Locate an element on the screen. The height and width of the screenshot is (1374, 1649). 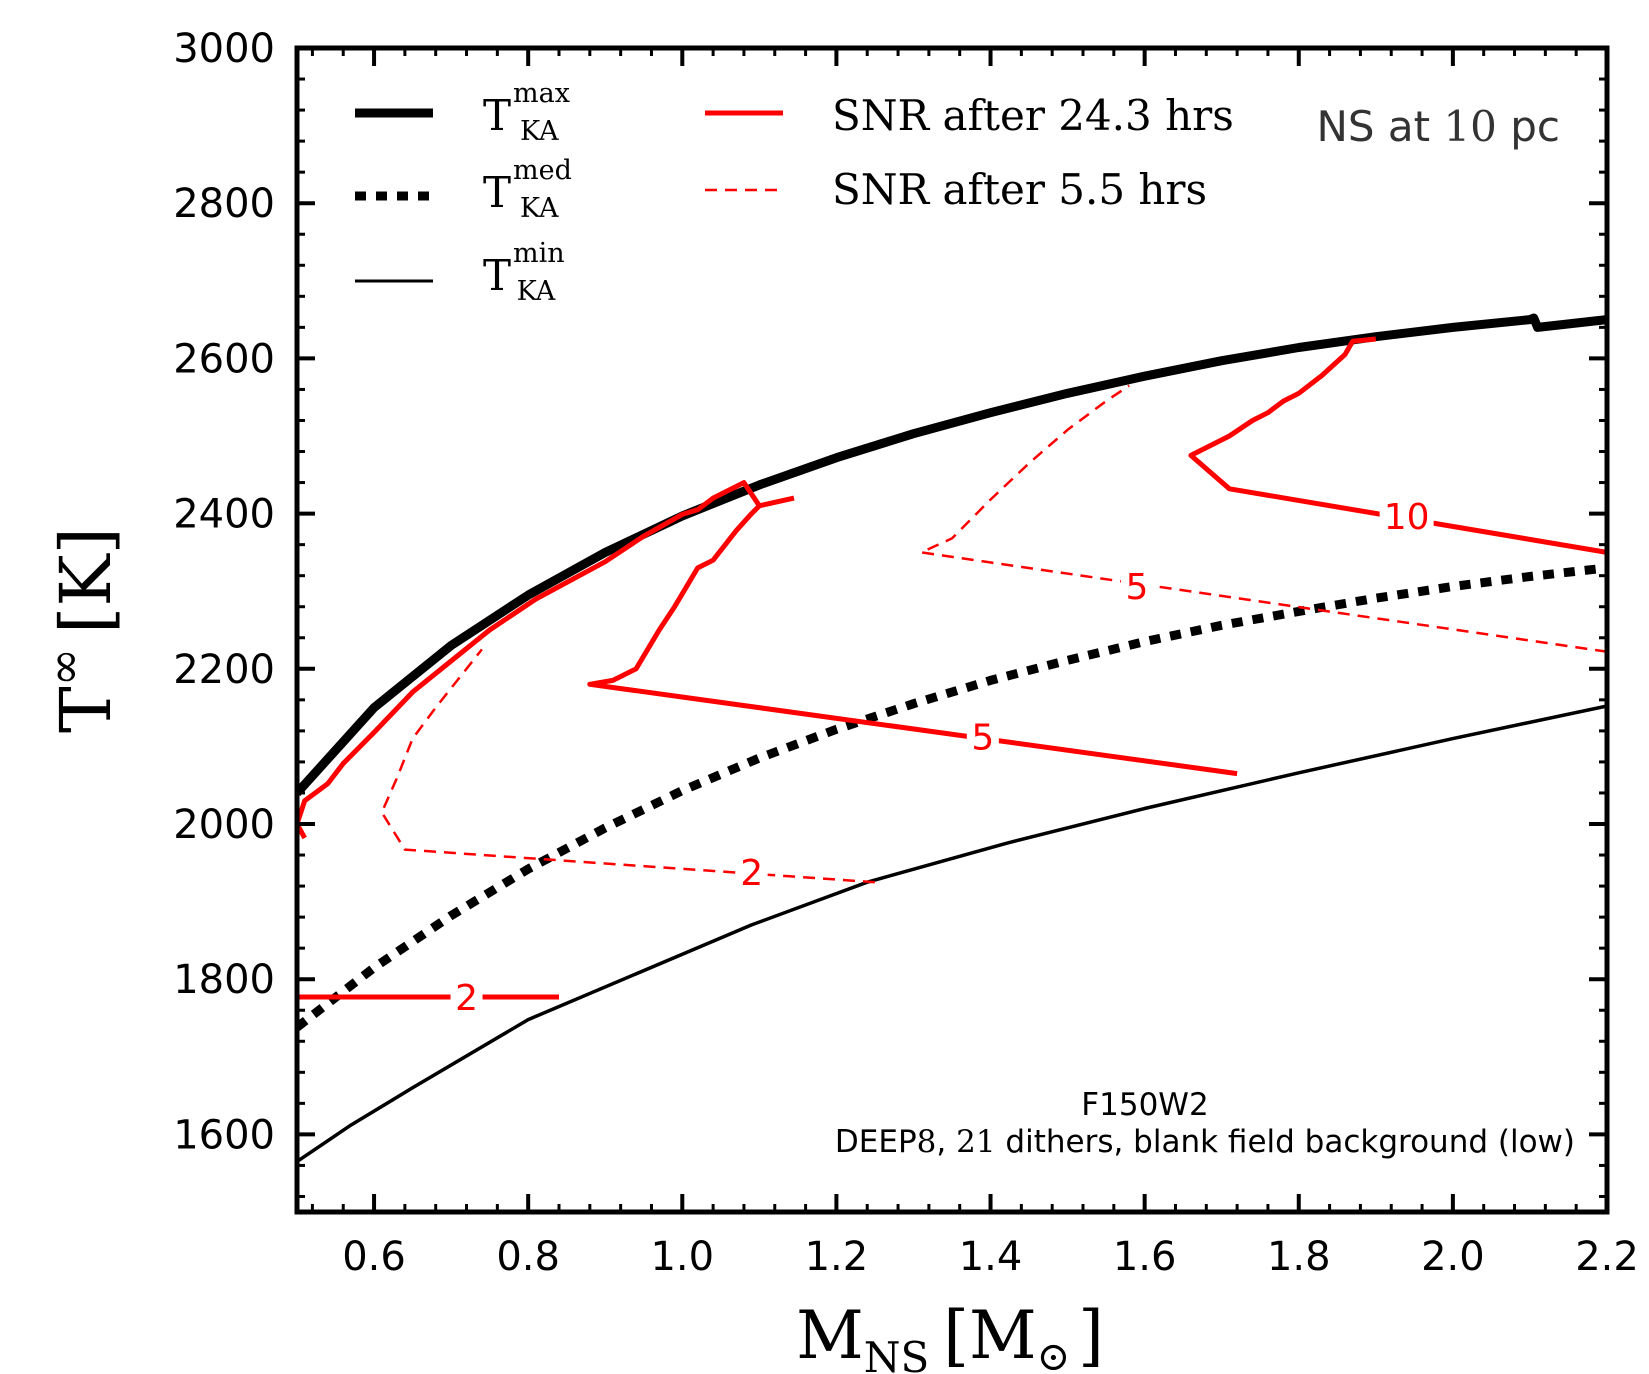
contour-label: 10 is located at coordinates (1407, 517).